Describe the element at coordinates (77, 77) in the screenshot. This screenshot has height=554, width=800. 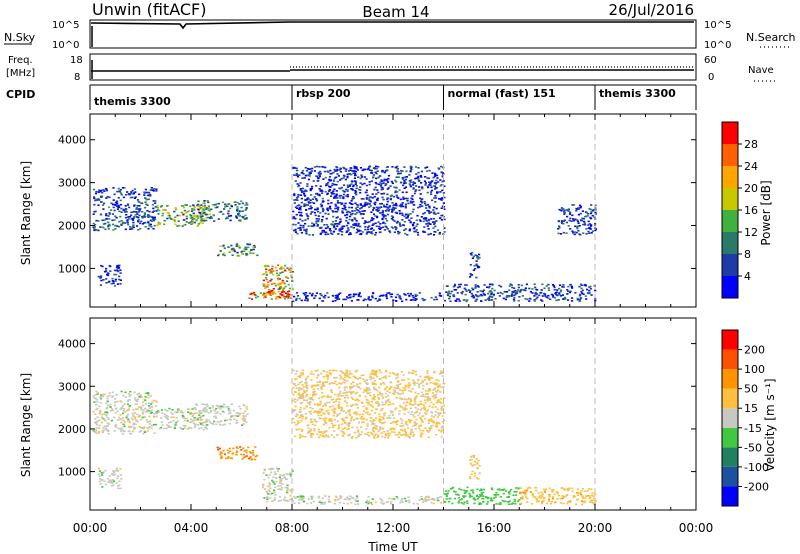
I see `freq-tick-bottom: 8` at that location.